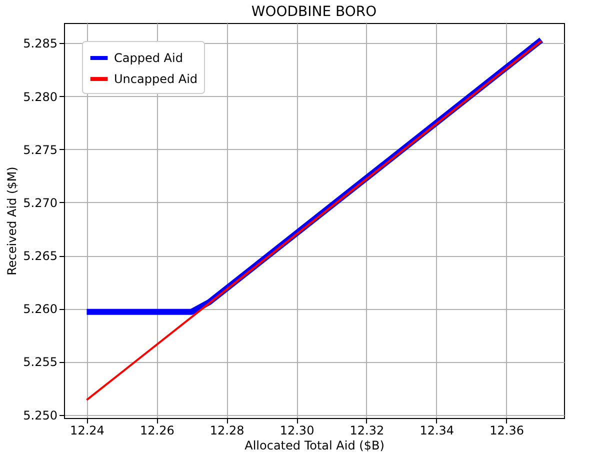 This screenshot has width=608, height=476. What do you see at coordinates (40, 309) in the screenshot?
I see `y-tick-label: 5.260` at bounding box center [40, 309].